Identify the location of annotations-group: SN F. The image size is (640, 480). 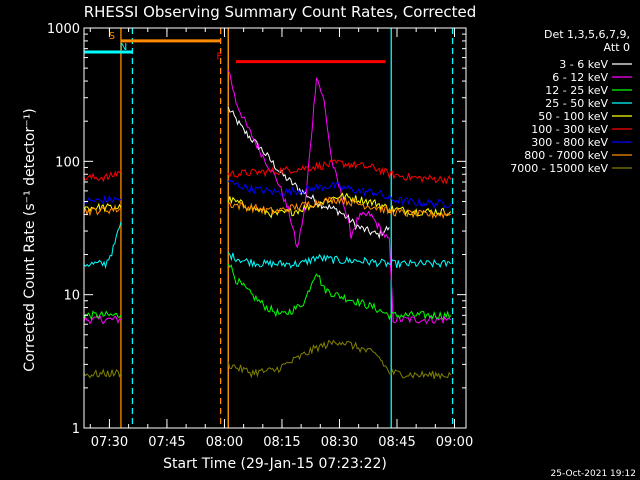
(235, 47).